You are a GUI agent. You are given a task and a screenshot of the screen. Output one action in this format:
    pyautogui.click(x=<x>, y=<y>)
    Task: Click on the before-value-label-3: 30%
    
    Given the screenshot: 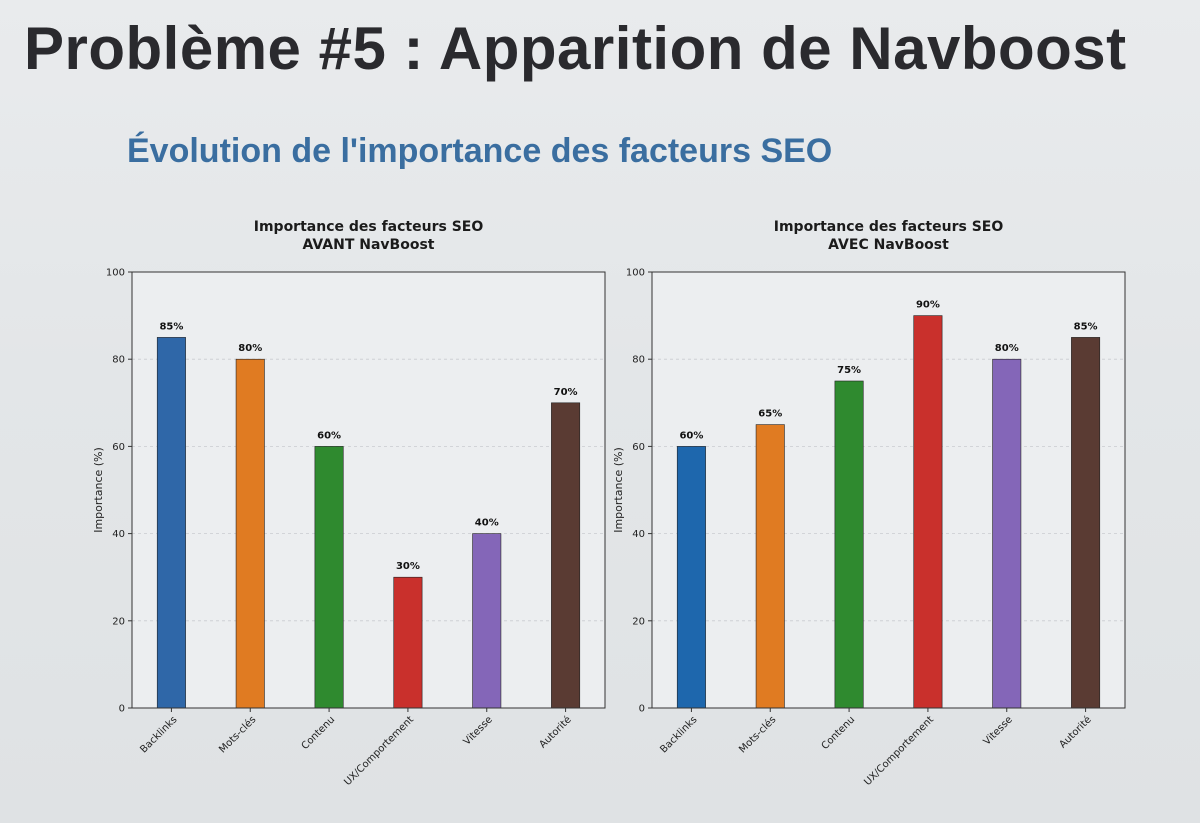 What is the action you would take?
    pyautogui.click(x=408, y=566)
    